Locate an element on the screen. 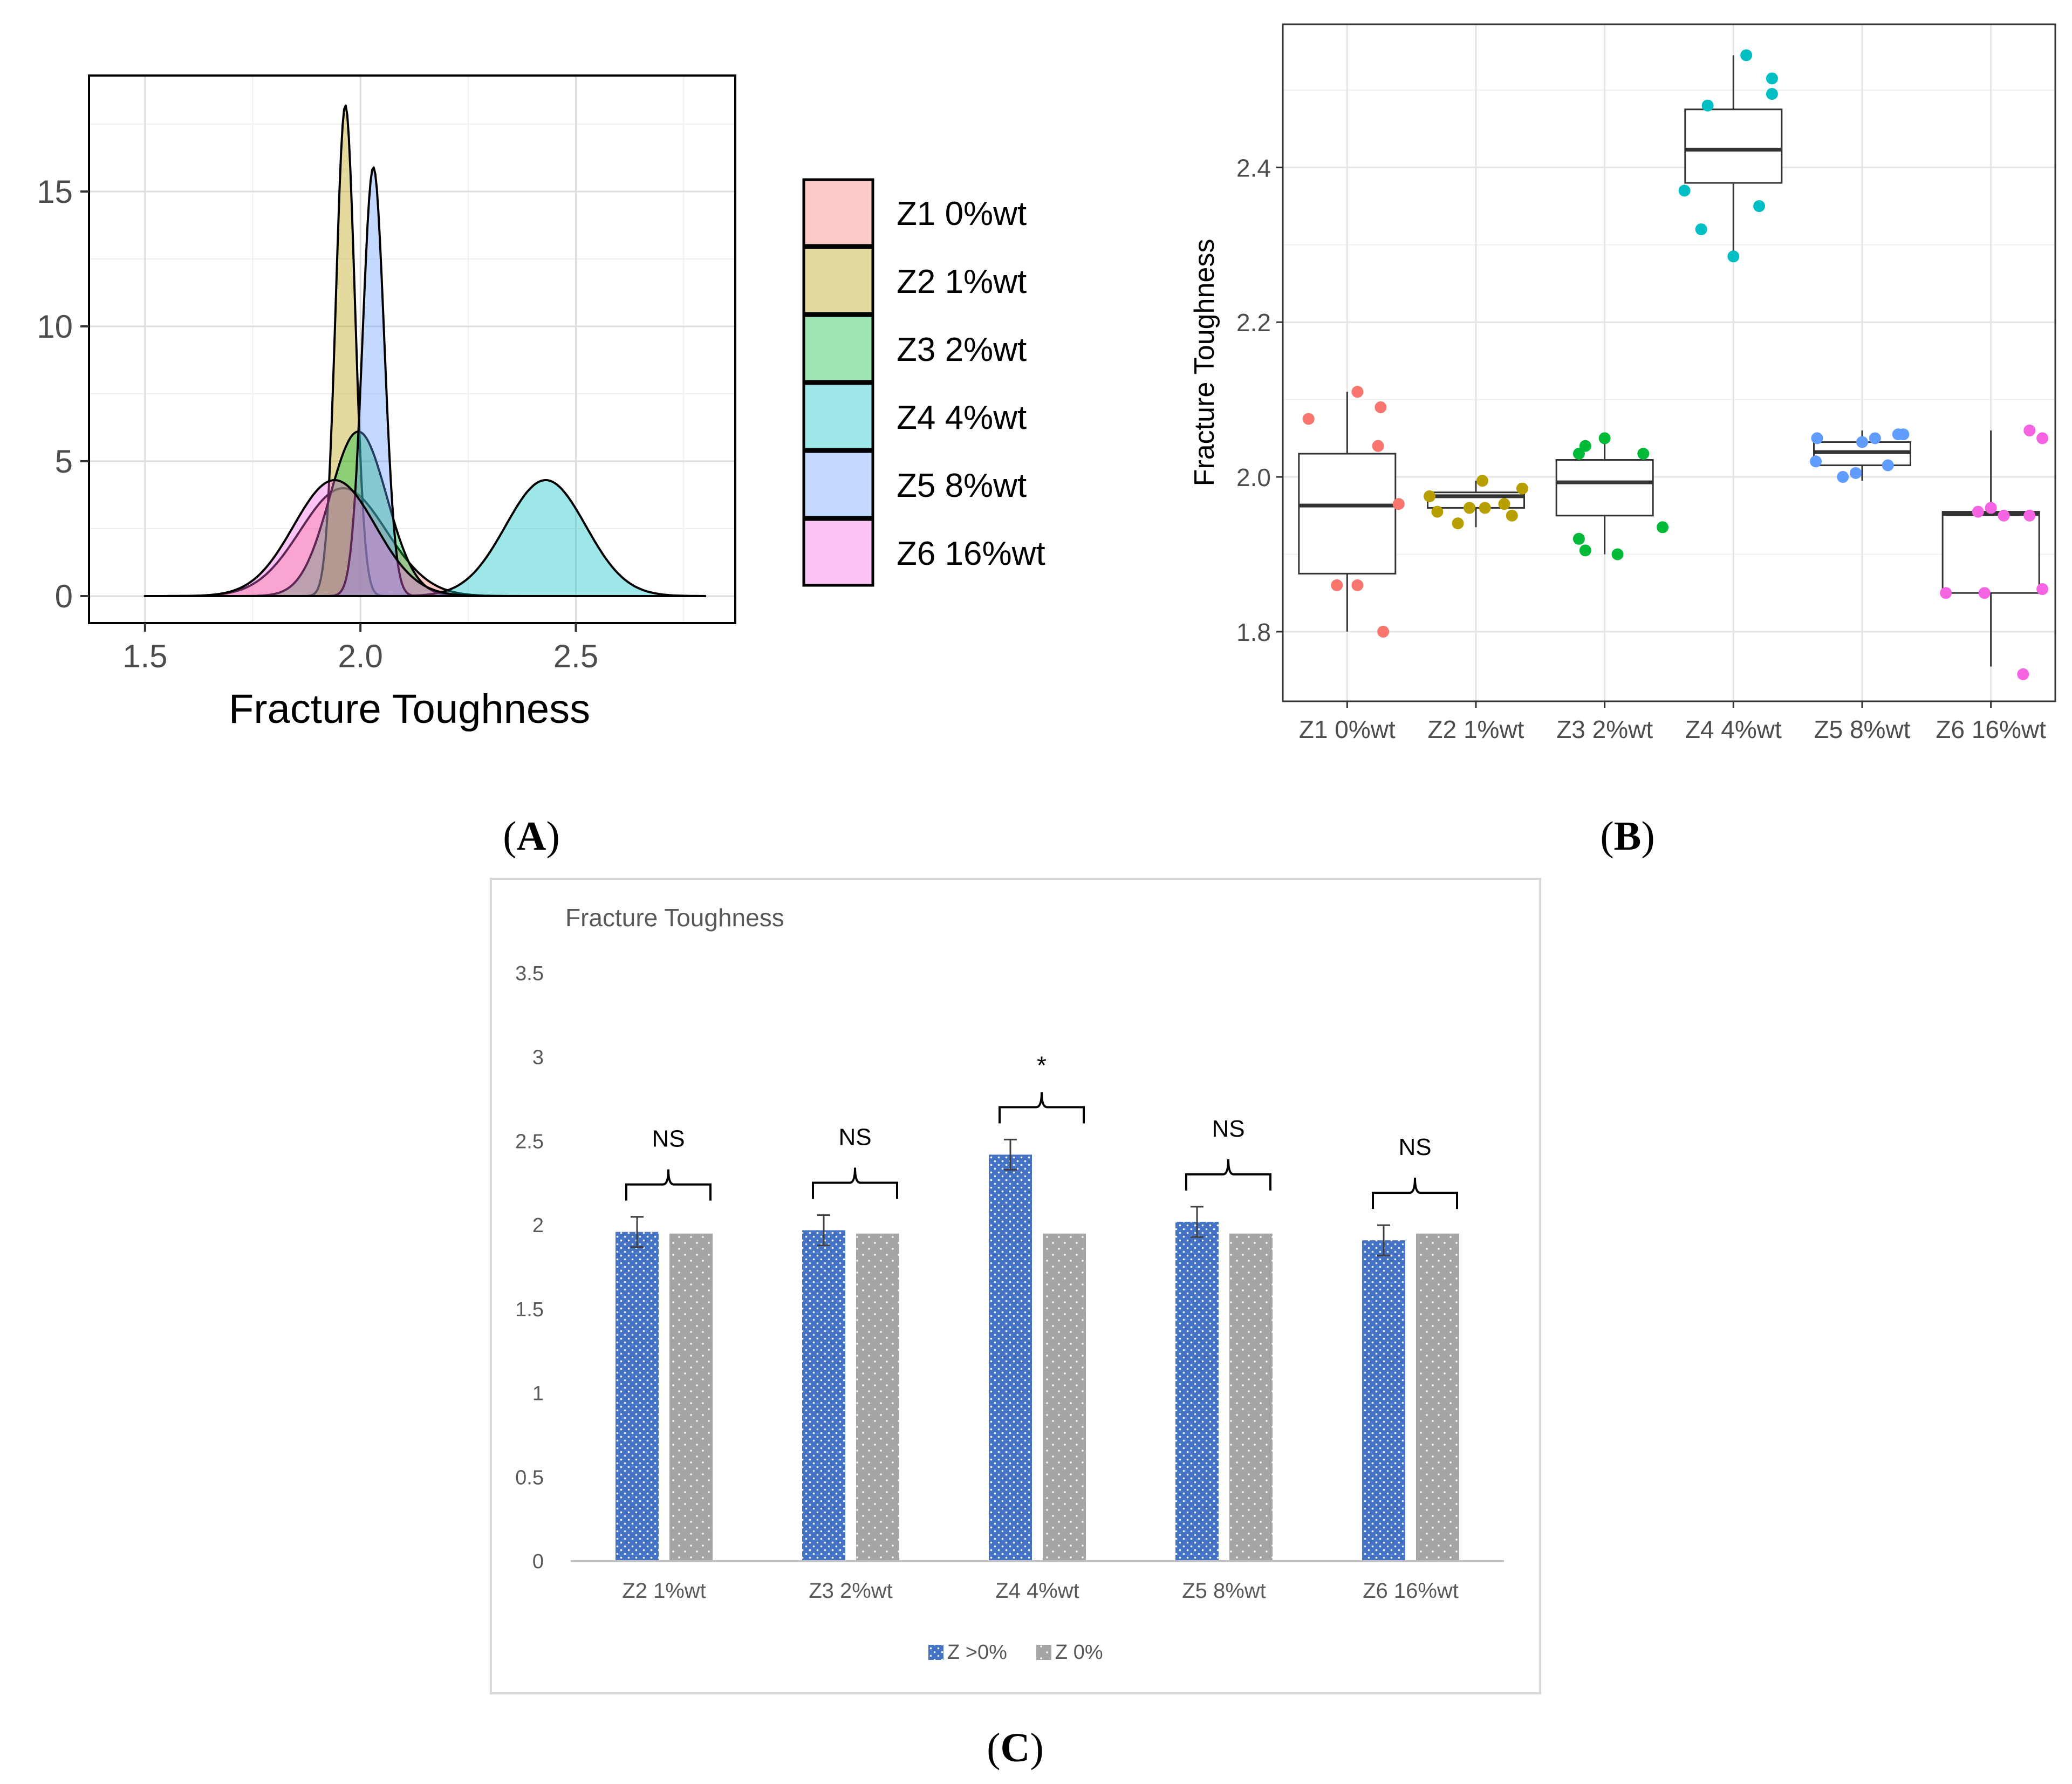 Image resolution: width=2072 pixels, height=1784 pixels. svg-text: (B) is located at coordinates (1627, 836).